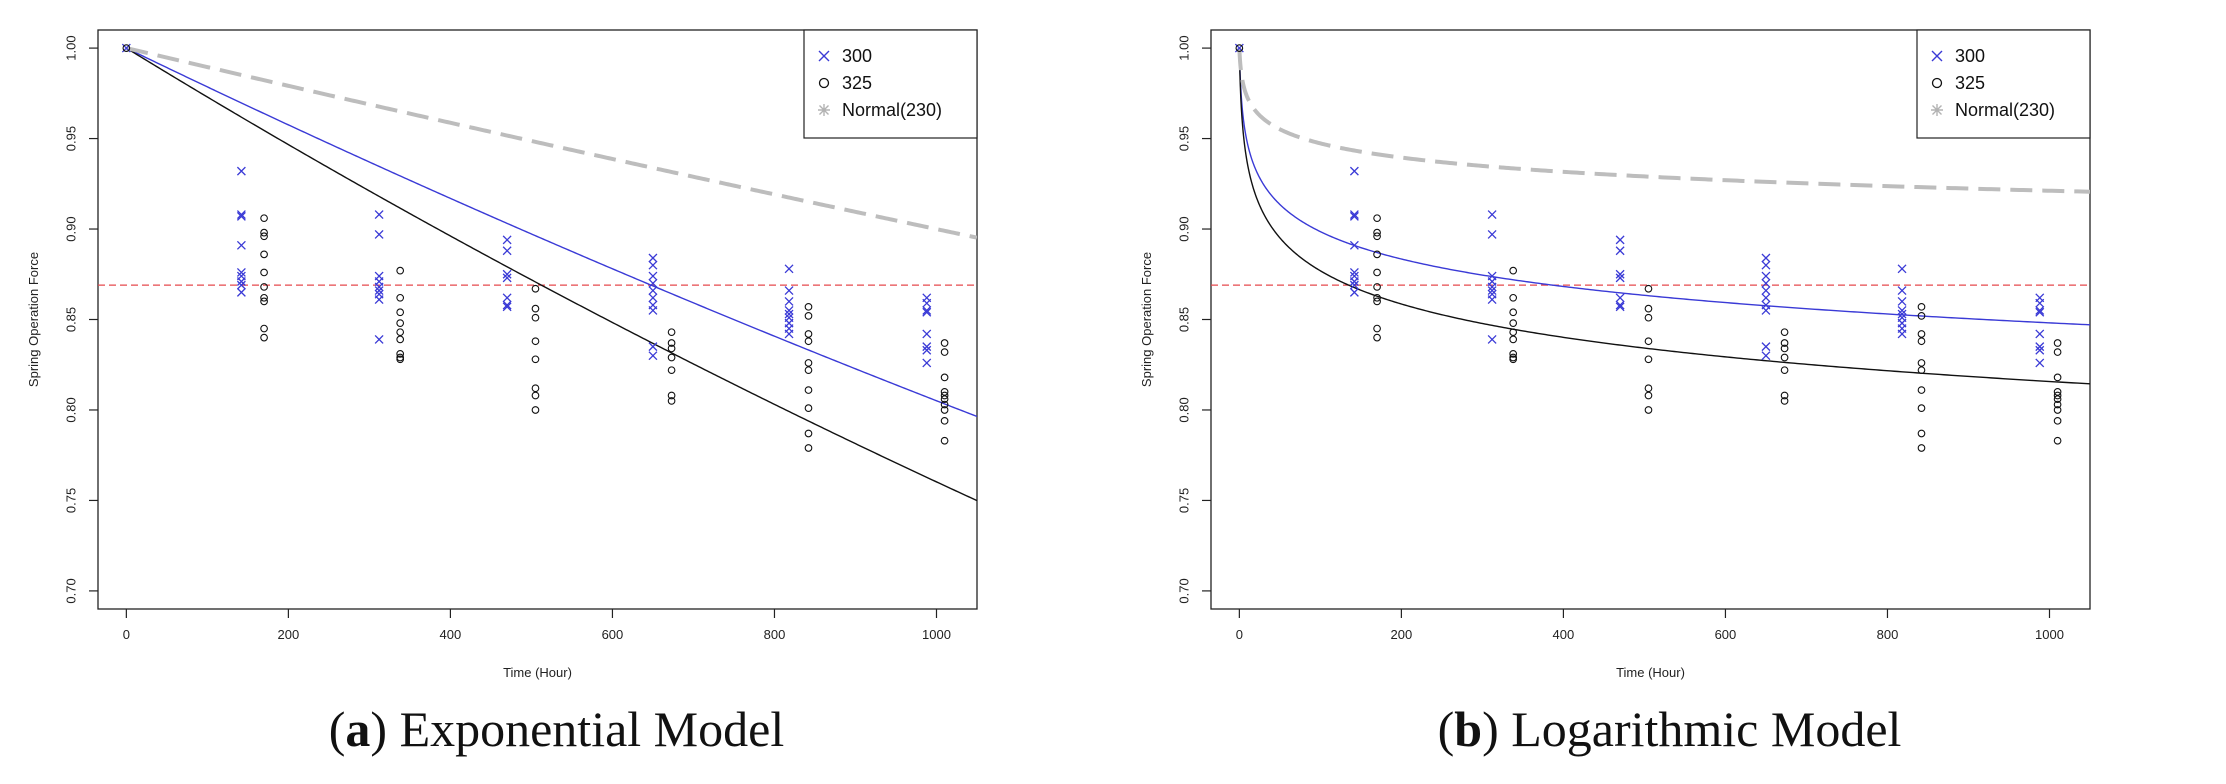 Image resolution: width=2226 pixels, height=784 pixels. I want to click on caption-letter: b, so click(1468, 729).